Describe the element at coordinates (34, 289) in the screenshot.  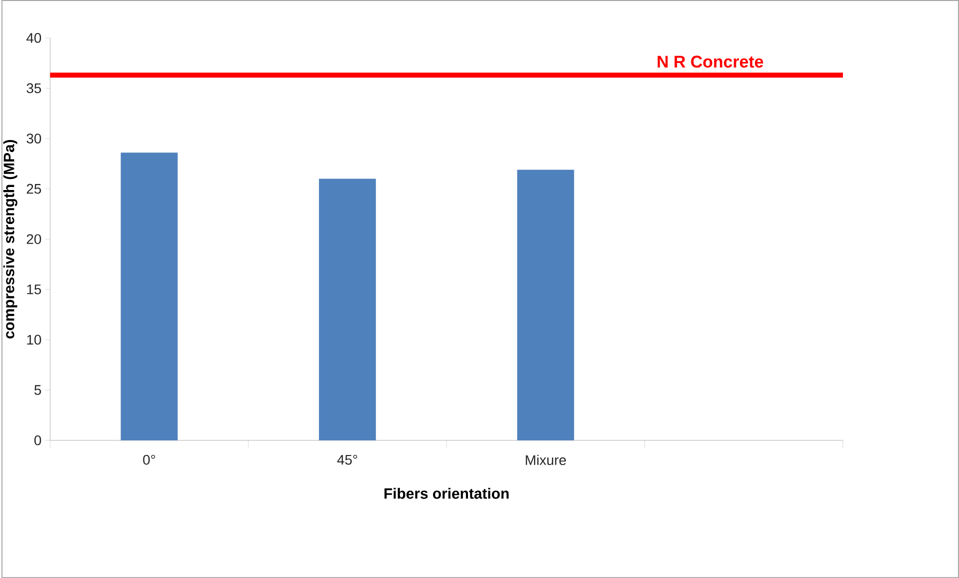
I see `y-tick-label: 15` at that location.